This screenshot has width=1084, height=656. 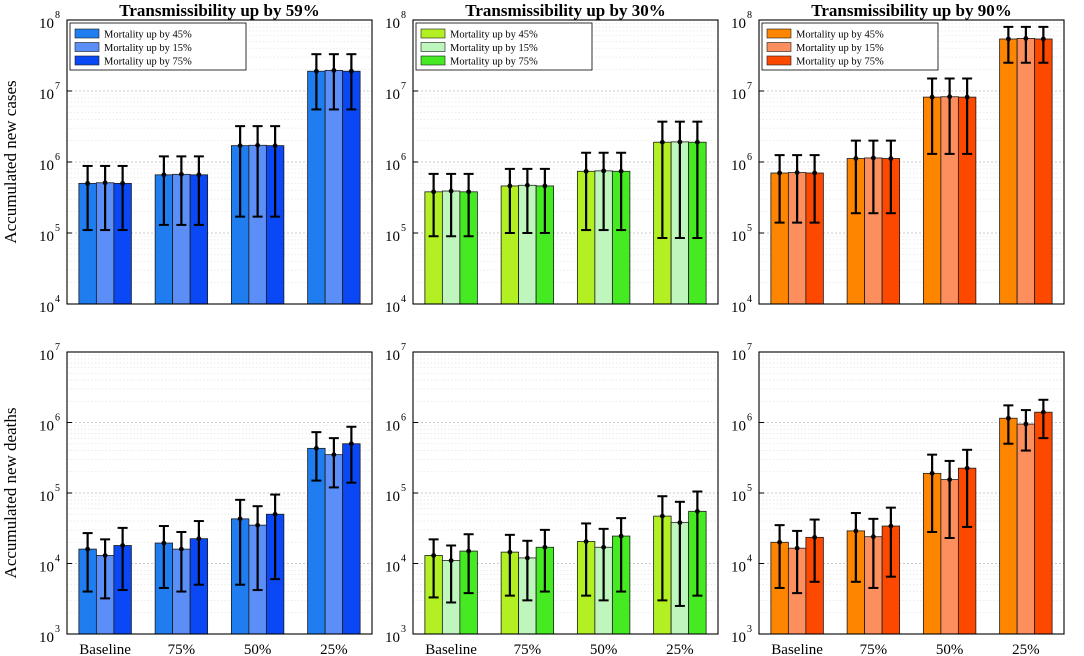 I want to click on panel-title: Transmissibility up by 30%, so click(x=565, y=10).